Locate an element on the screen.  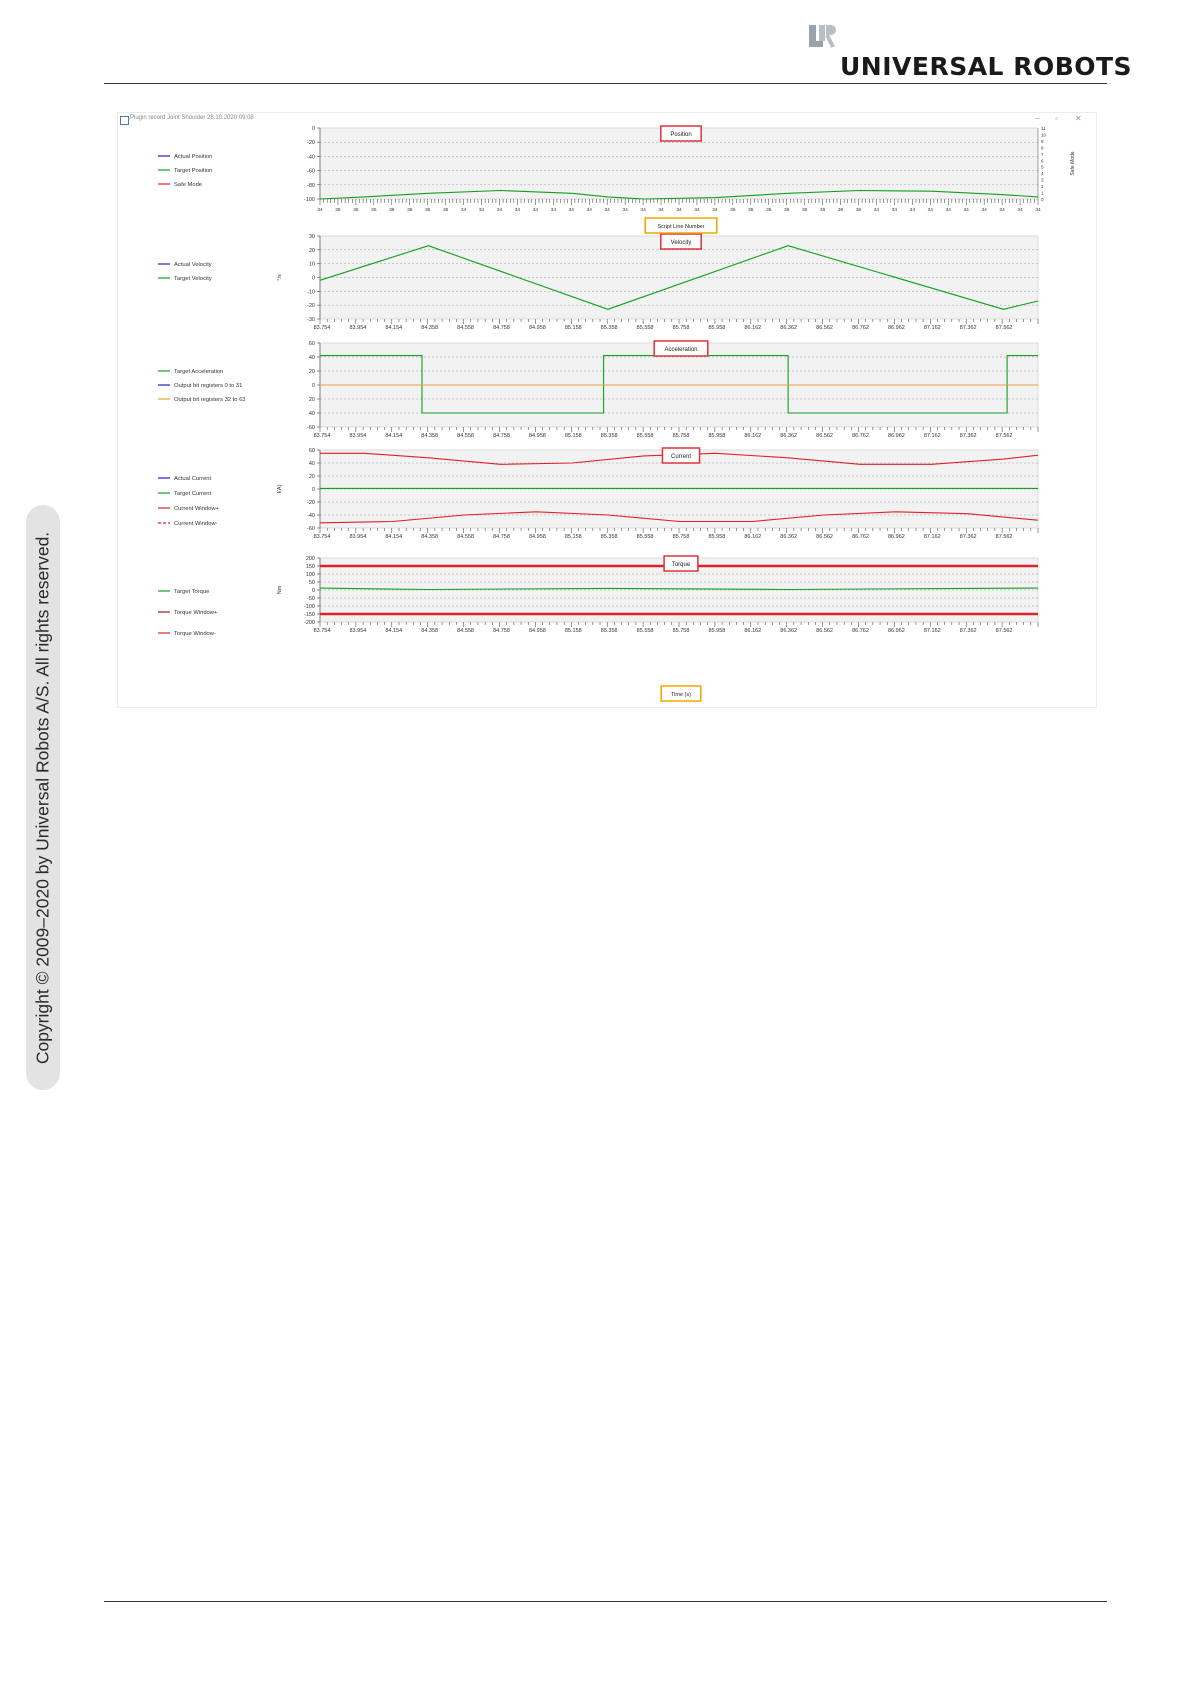
y-tick-label: -40 is located at coordinates (311, 516).